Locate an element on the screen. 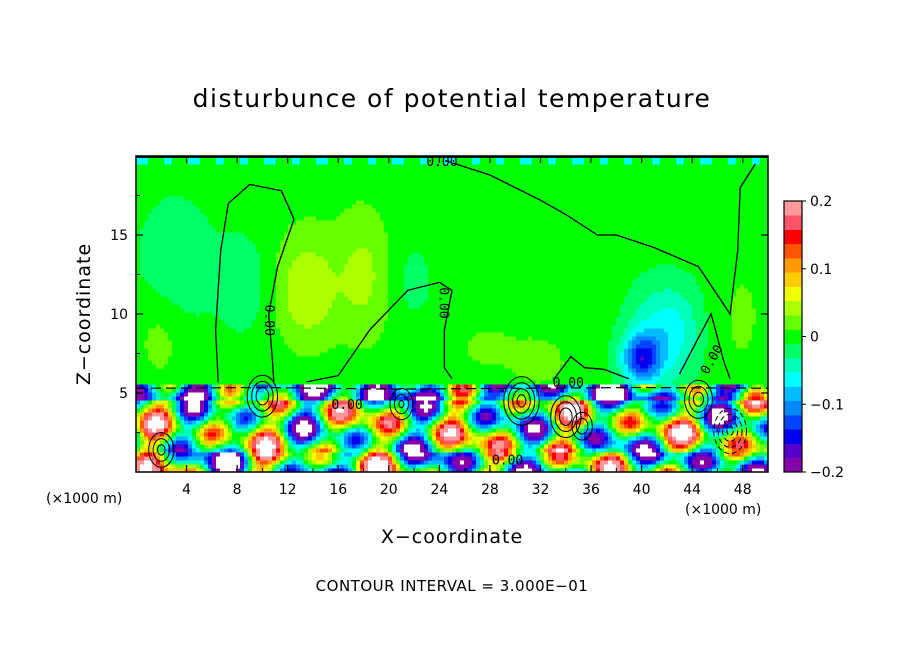  x-tick-label-7: 32 is located at coordinates (541, 490).